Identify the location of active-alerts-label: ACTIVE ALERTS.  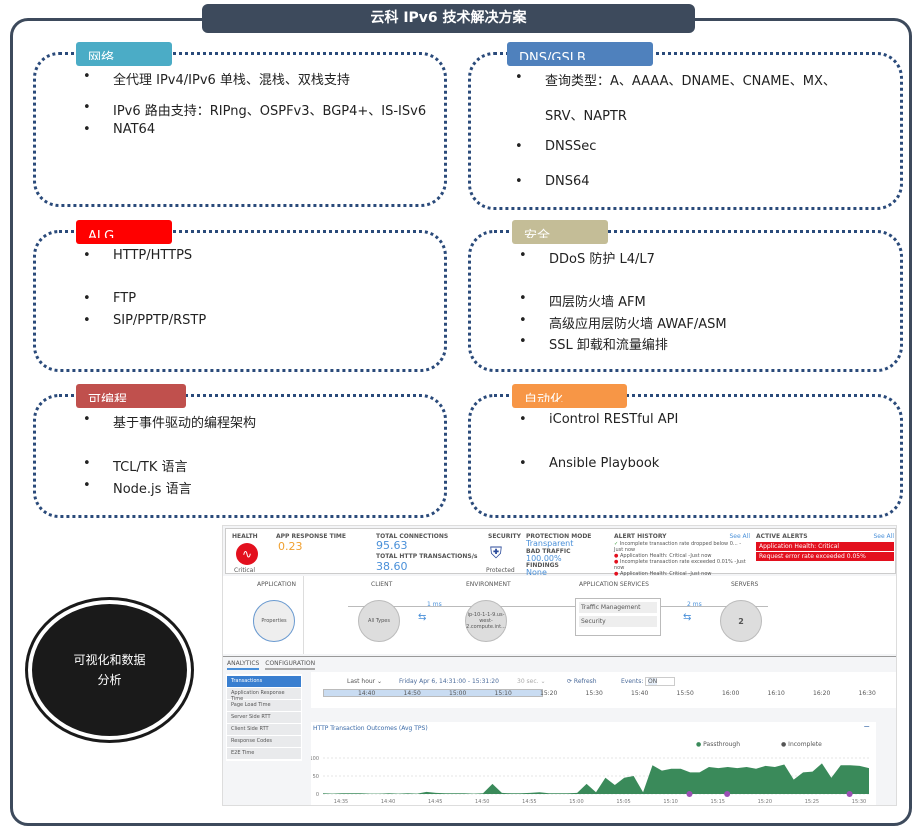
(782, 536).